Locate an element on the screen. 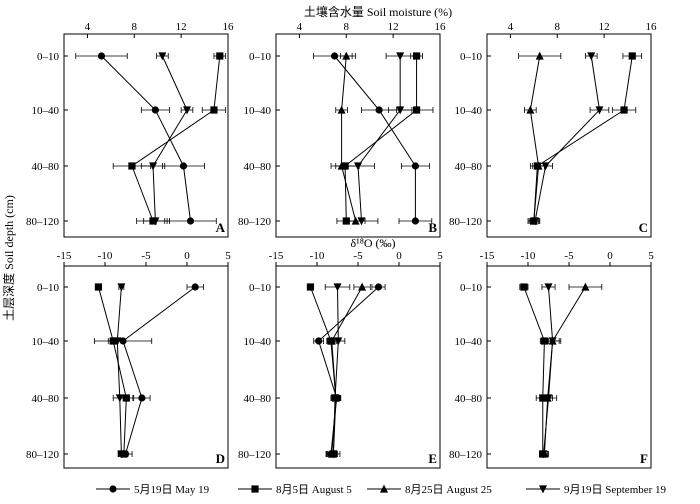 The image size is (700, 504). top-axis-label: 土壤含水量 Soil moisture (%) is located at coordinates (378, 11).